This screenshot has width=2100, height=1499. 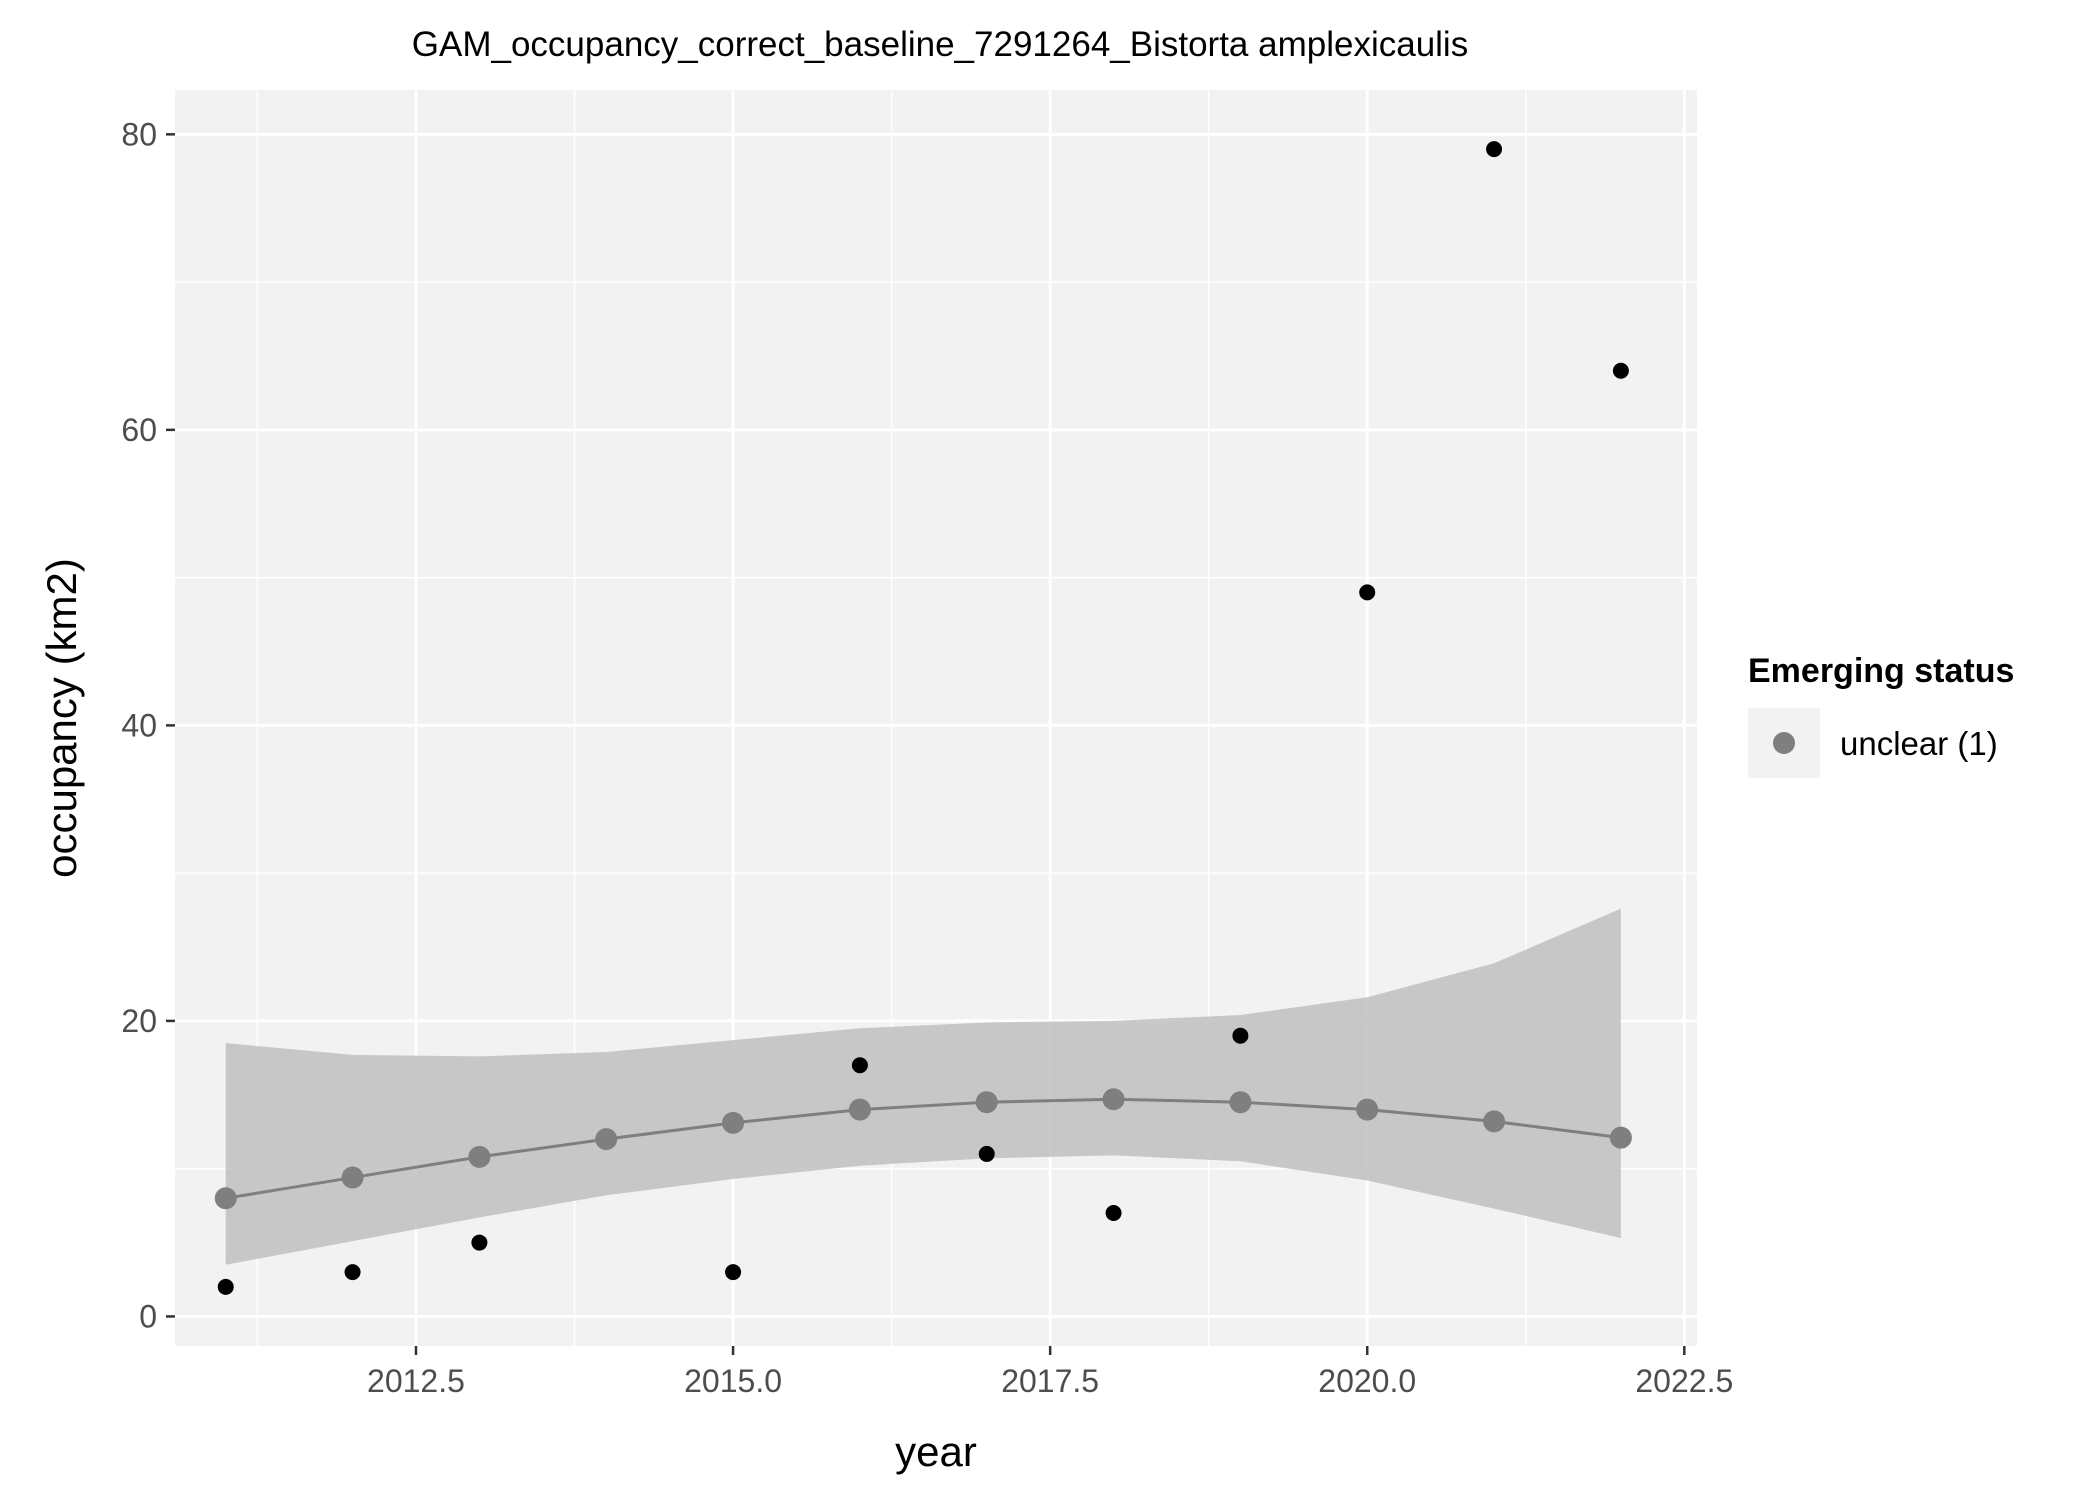 What do you see at coordinates (148, 1316) in the screenshot?
I see `y-tick-label: 0` at bounding box center [148, 1316].